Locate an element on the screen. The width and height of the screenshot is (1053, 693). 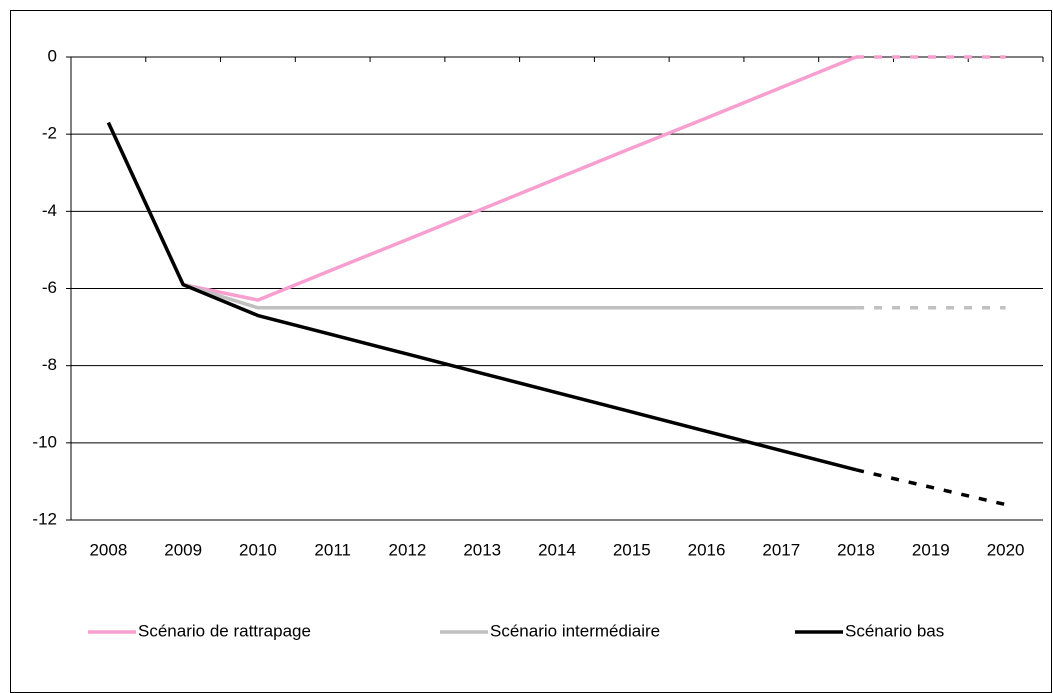
x-tick-label: 2019 is located at coordinates (931, 549).